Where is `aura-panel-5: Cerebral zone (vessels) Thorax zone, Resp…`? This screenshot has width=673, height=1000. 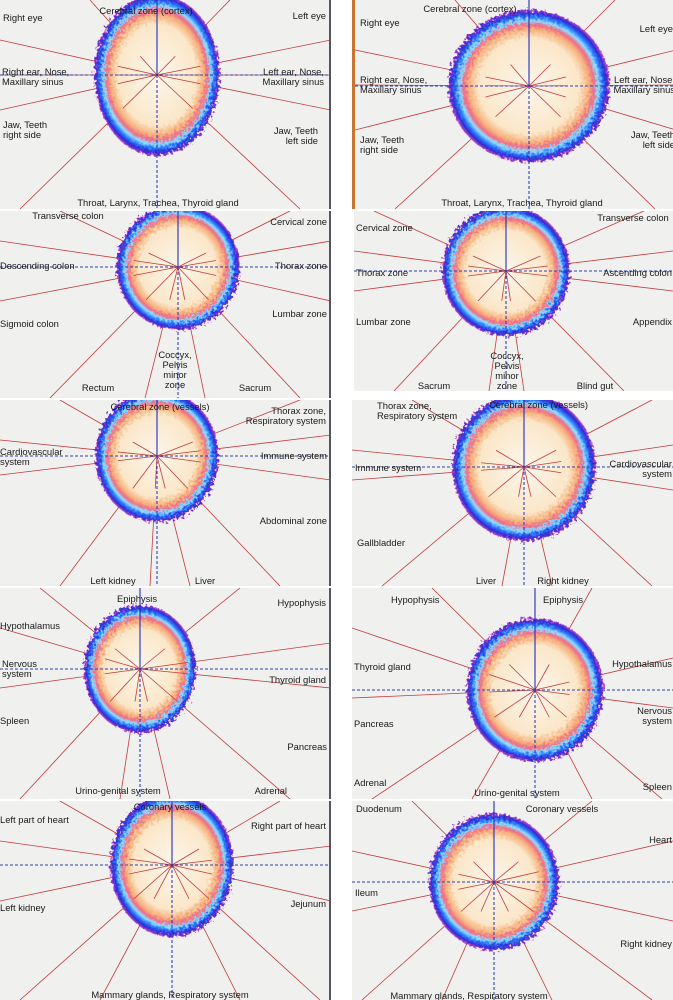 aura-panel-5: Cerebral zone (vessels) Thorax zone, Resp… is located at coordinates (165, 493).